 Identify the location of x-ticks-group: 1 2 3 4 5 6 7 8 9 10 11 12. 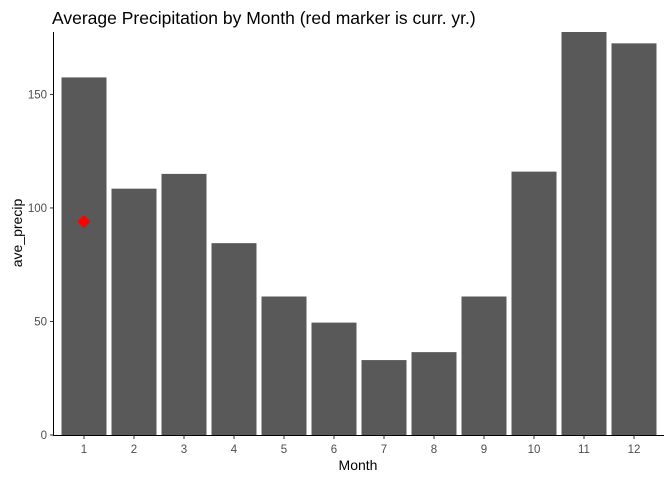
(361, 445).